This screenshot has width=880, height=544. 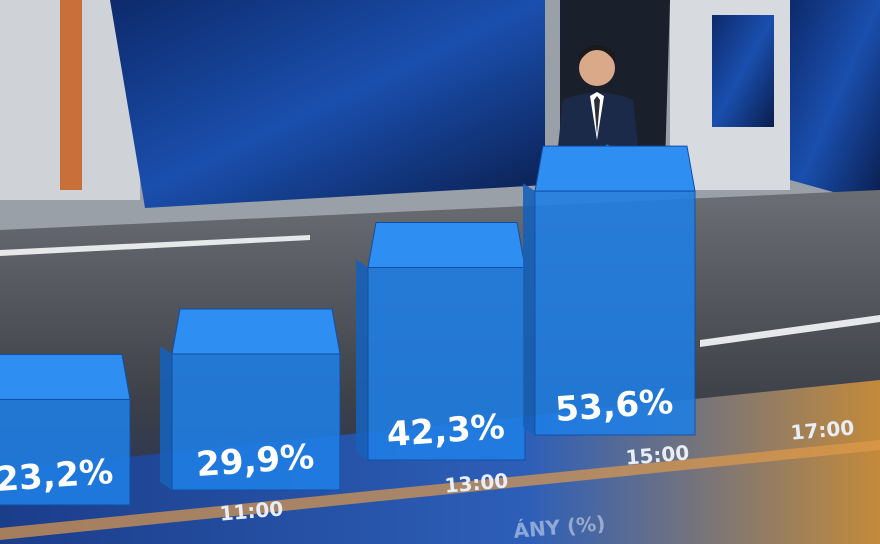 I want to click on value-label: 23,2%, so click(x=57, y=476).